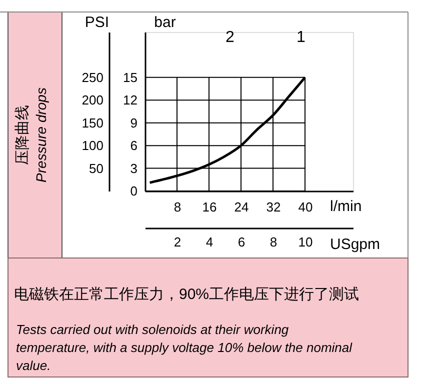  I want to click on text: 压降曲线, so click(22, 135).